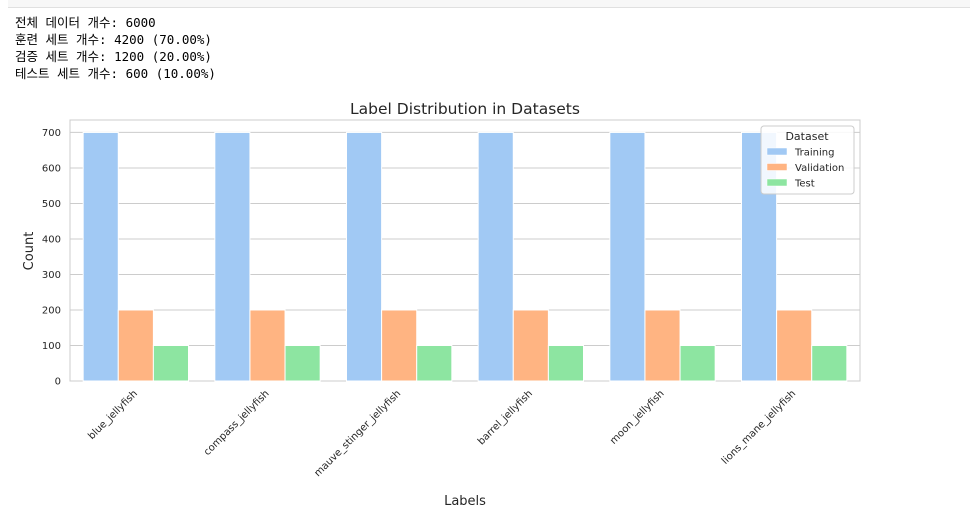  Describe the element at coordinates (399, 345) in the screenshot. I see `bar-validation-mauve_stinger_jellyfish` at that location.